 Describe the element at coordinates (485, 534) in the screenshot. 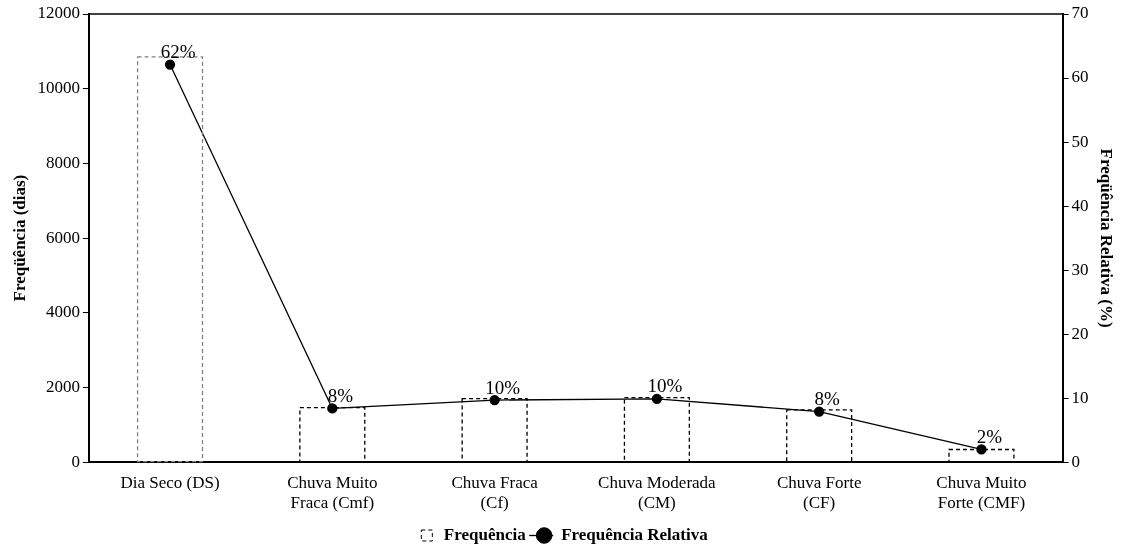

I see `legend-label: Frequência` at that location.